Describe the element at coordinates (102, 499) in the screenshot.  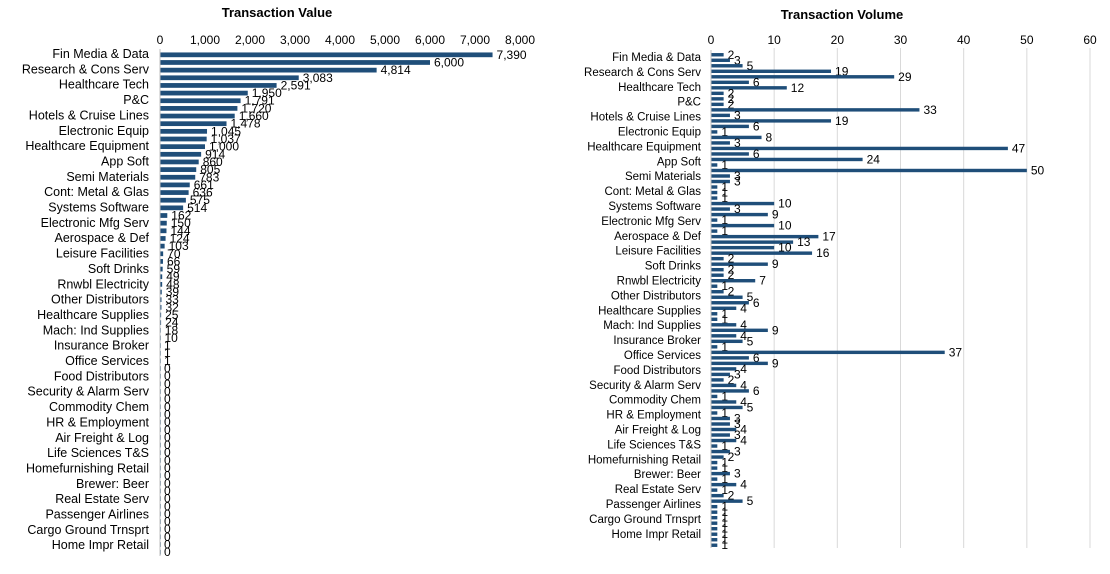
I see `value-category-label: Real Estate Serv` at that location.